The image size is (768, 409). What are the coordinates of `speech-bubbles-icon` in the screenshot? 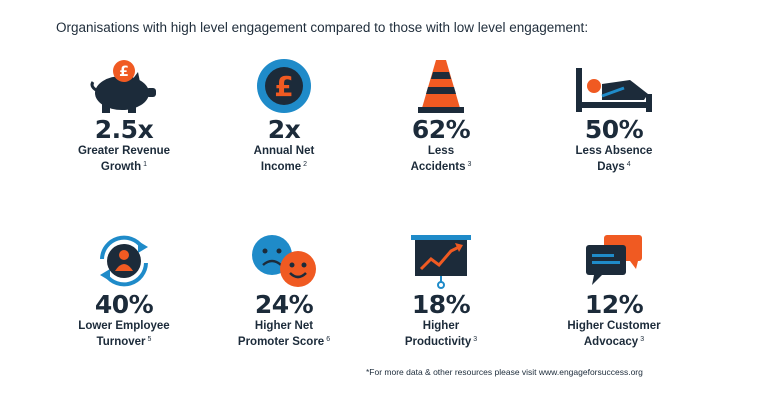 It's located at (614, 260).